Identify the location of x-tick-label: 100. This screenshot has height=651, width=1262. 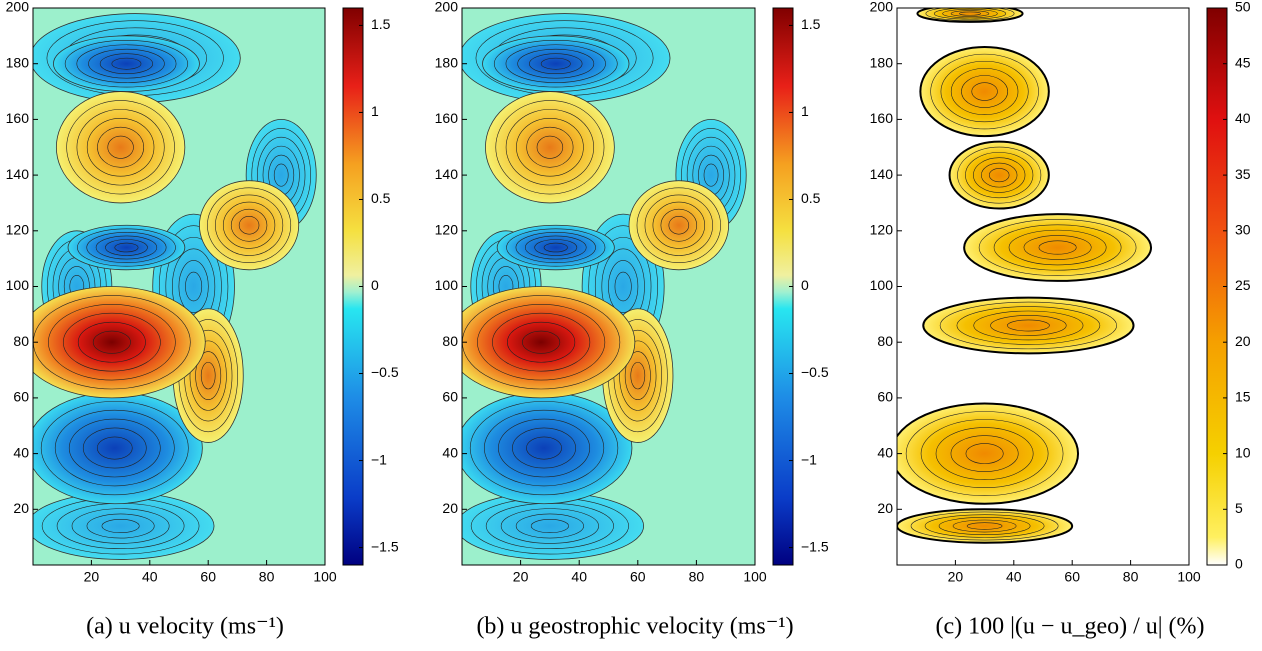
(755, 577).